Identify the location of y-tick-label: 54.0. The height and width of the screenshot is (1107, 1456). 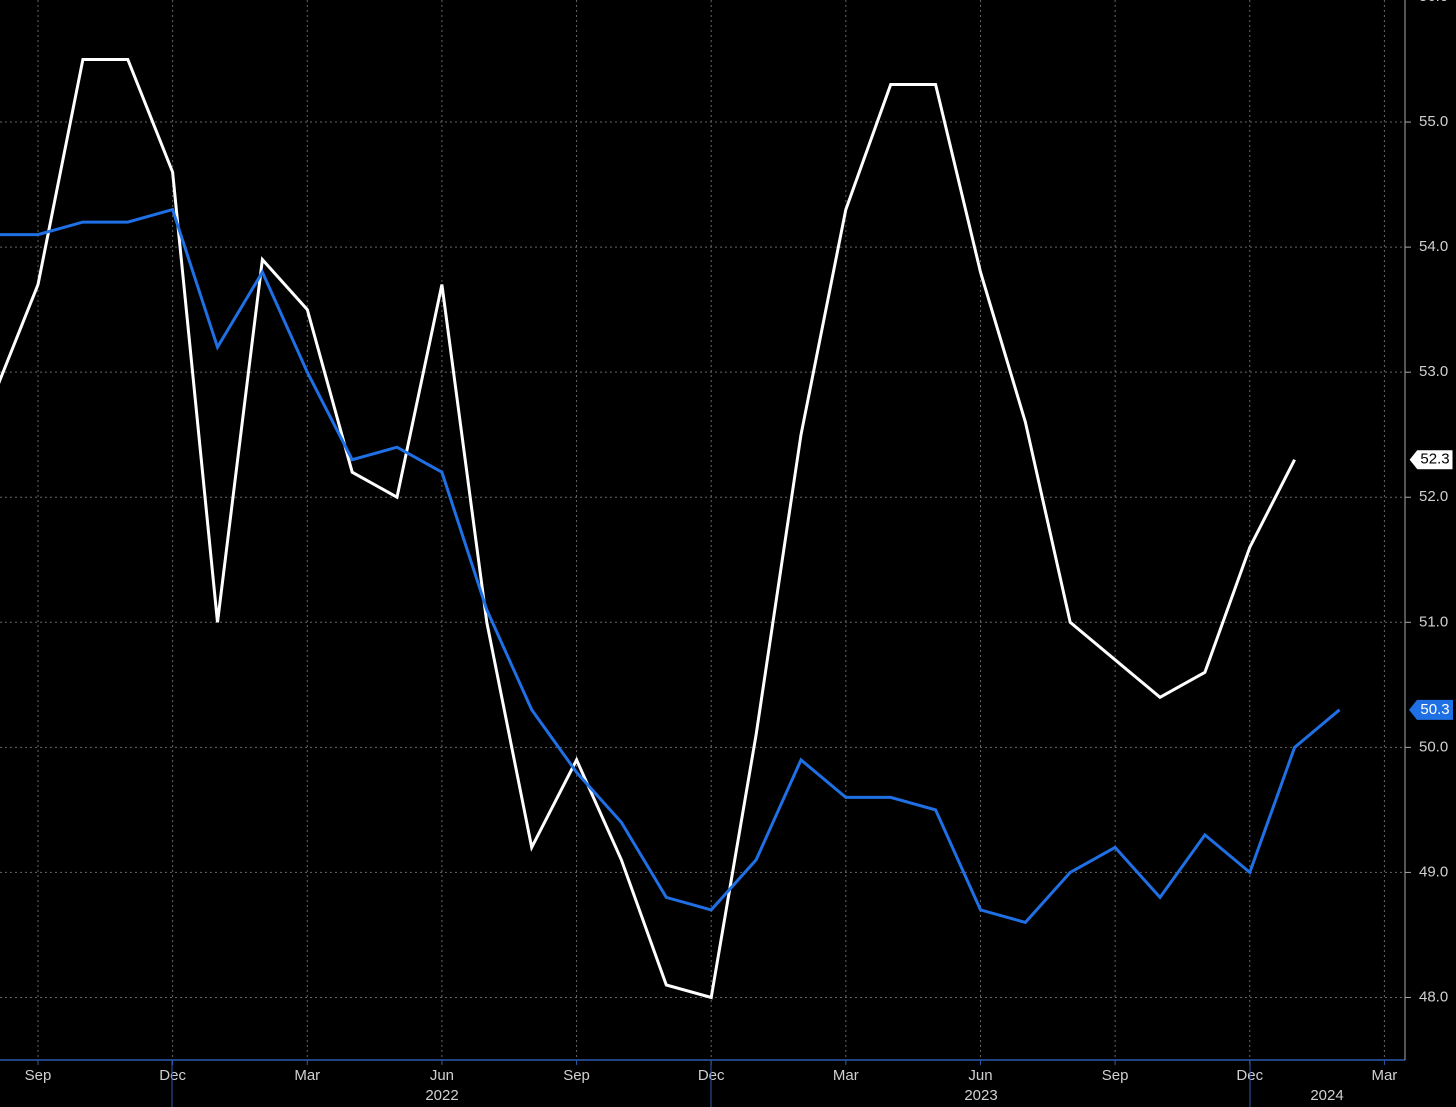
(1433, 246).